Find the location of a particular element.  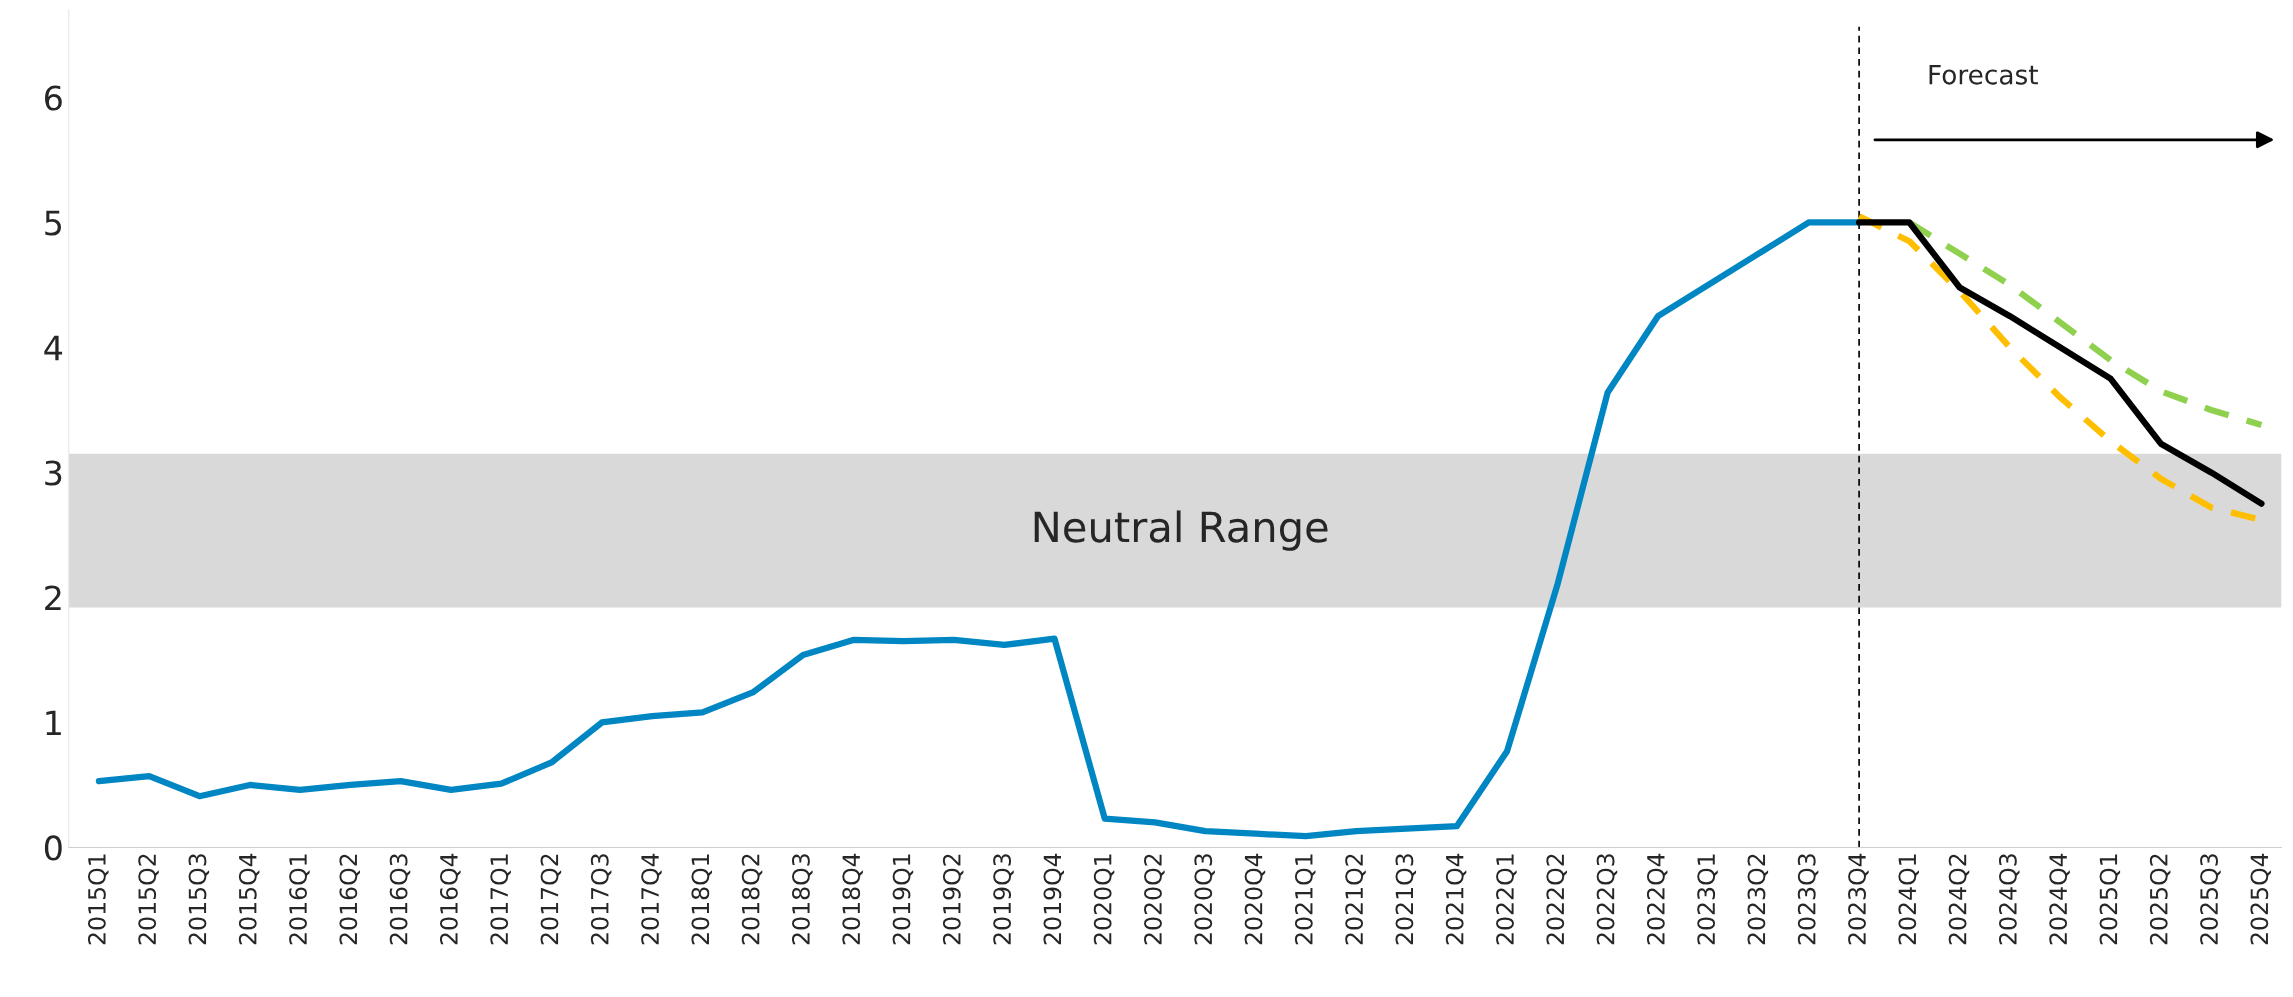

x-tick-label: 2015Q2 is located at coordinates (148, 899).